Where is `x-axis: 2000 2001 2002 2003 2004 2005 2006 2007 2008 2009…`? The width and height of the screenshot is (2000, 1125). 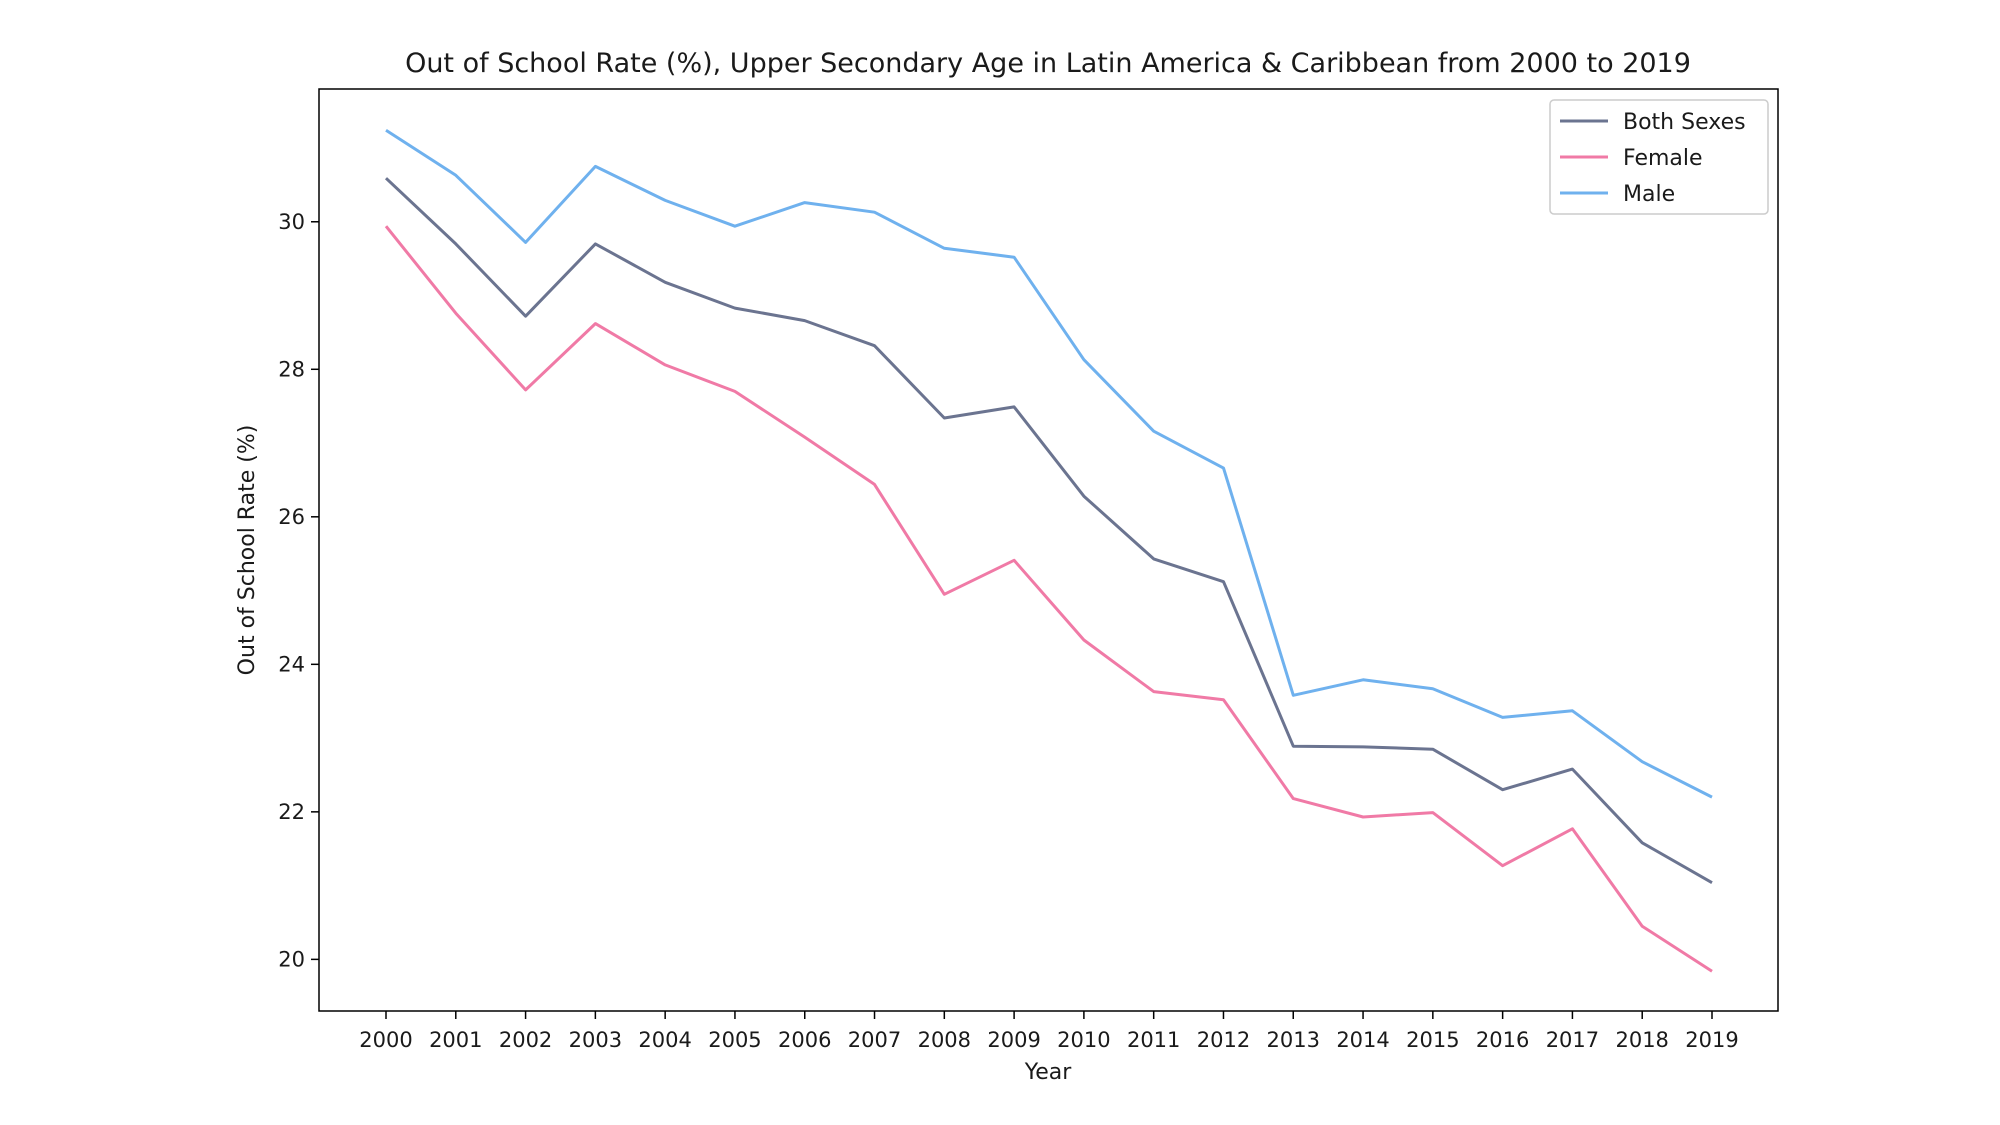 x-axis: 2000 2001 2002 2003 2004 2005 2006 2007 2008 2009… is located at coordinates (1049, 1031).